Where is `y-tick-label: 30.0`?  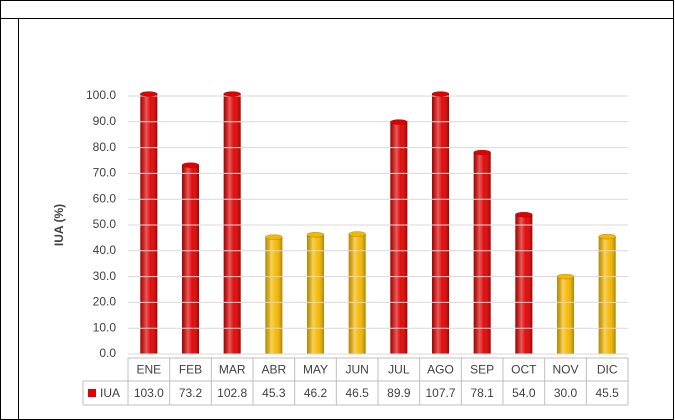
y-tick-label: 30.0 is located at coordinates (105, 276).